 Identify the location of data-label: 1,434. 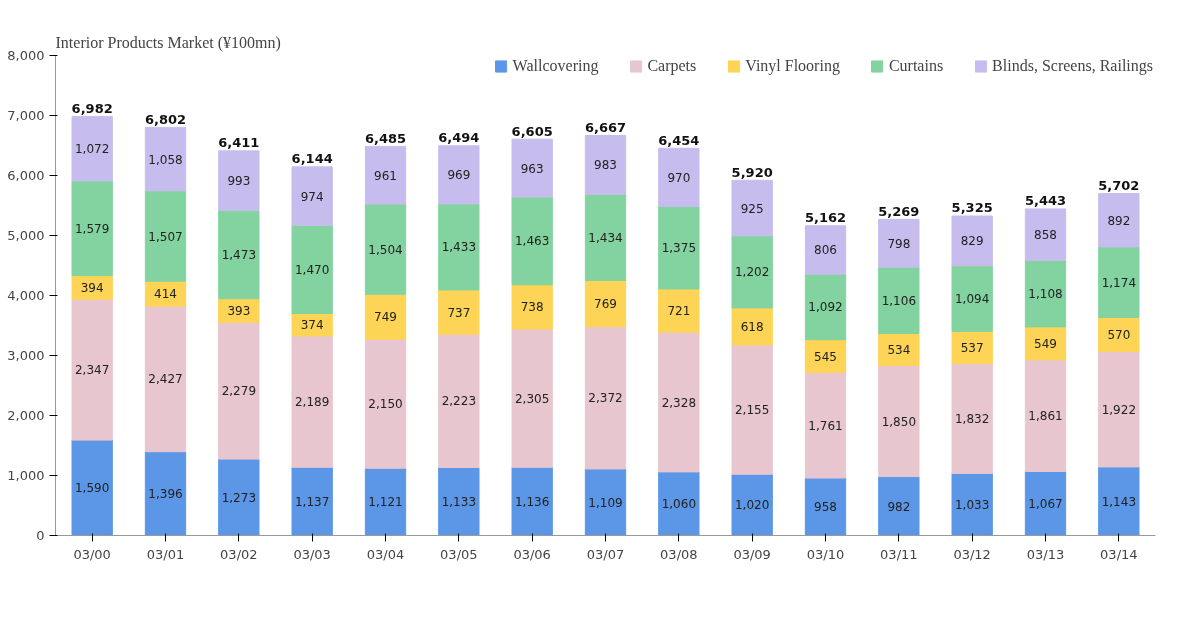
(605, 237).